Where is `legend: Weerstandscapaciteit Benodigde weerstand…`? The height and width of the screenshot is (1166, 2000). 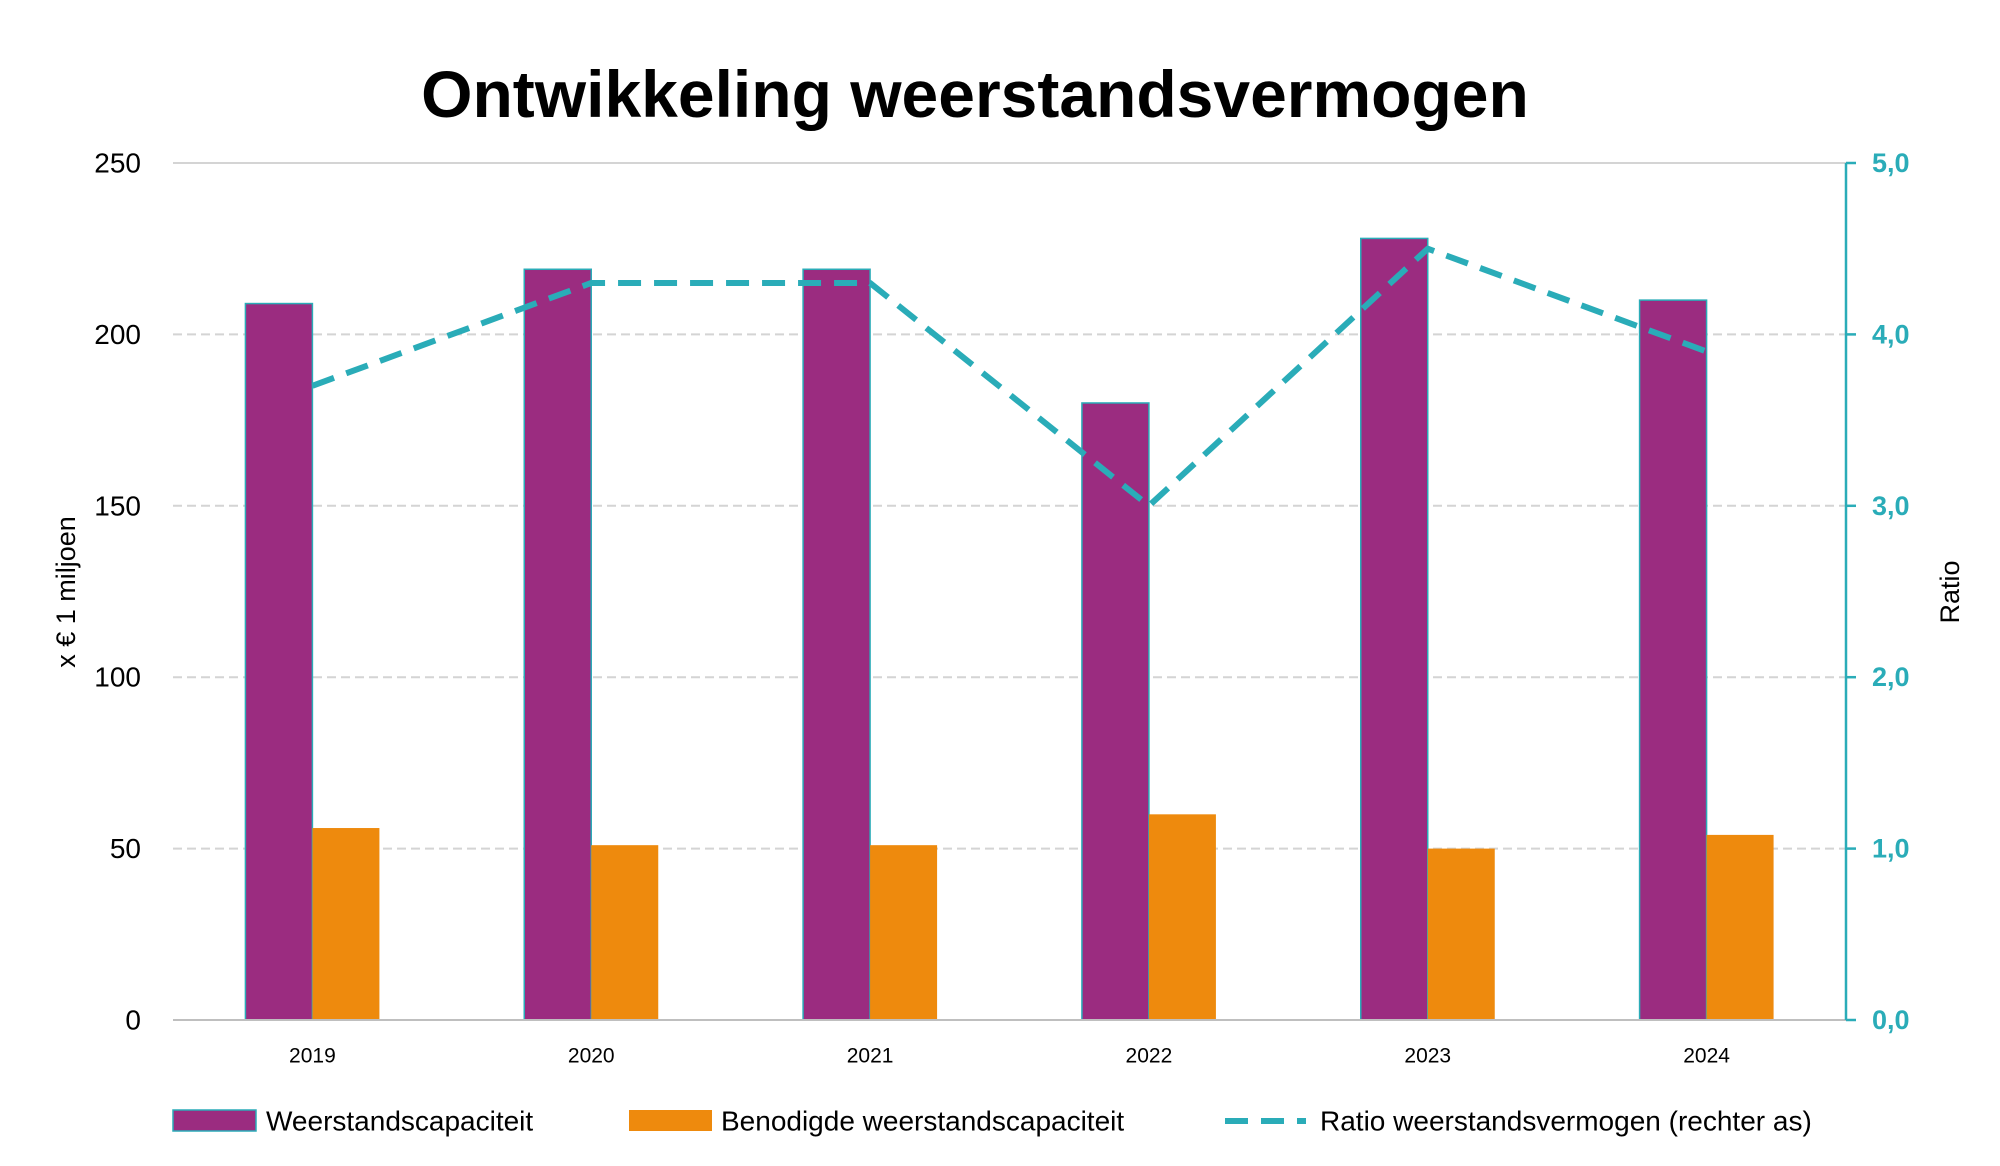
legend: Weerstandscapaciteit Benodigde weerstand… is located at coordinates (992, 1121).